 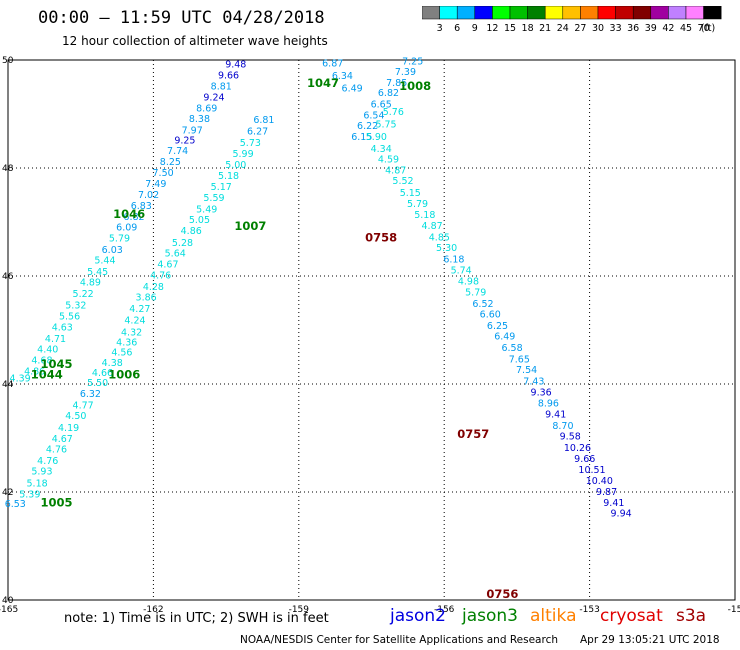 I want to click on colorbar-tick-label: 15, so click(x=510, y=28).